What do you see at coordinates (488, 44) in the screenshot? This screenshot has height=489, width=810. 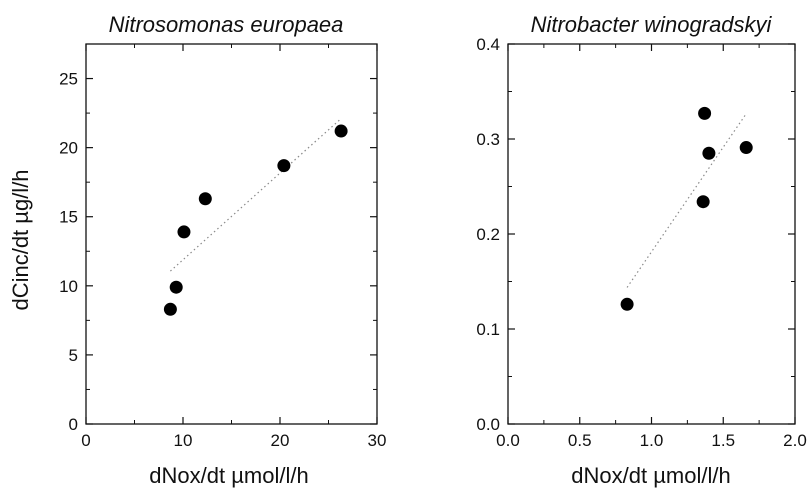 I see `y-tick-label: 0.4` at bounding box center [488, 44].